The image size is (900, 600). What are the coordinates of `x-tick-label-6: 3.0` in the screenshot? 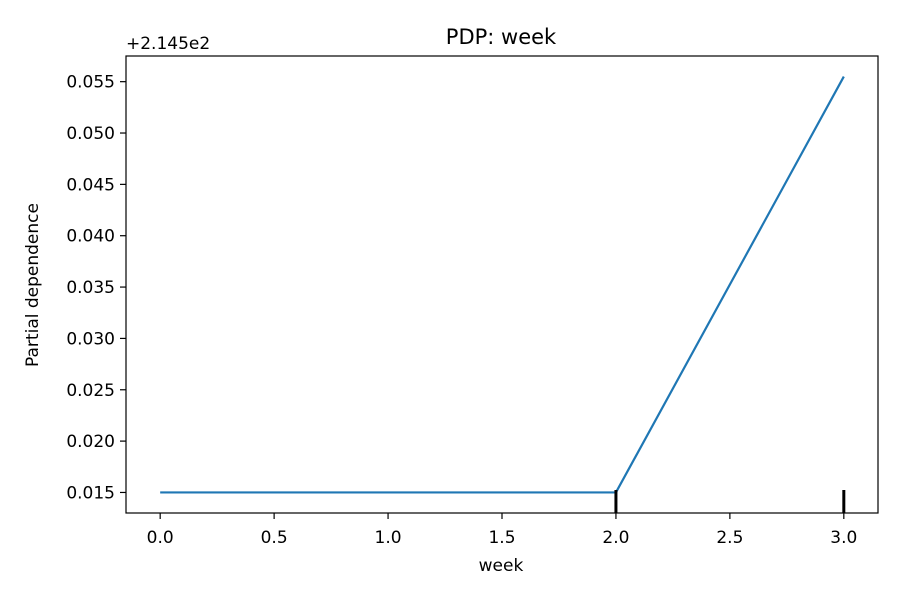 It's located at (843, 538).